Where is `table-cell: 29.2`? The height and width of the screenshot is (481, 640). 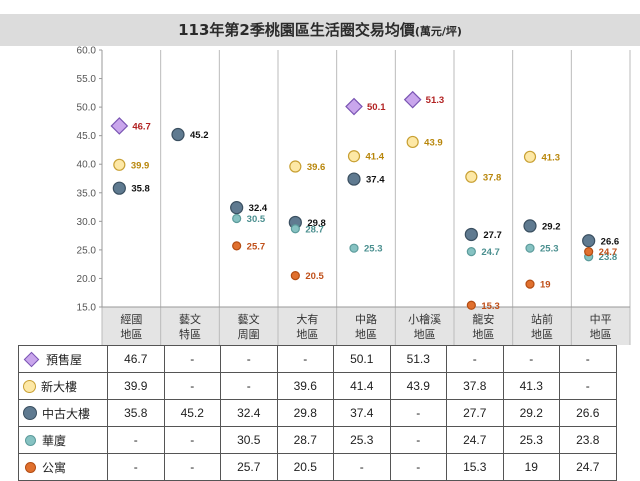 table-cell: 29.2 is located at coordinates (531, 413).